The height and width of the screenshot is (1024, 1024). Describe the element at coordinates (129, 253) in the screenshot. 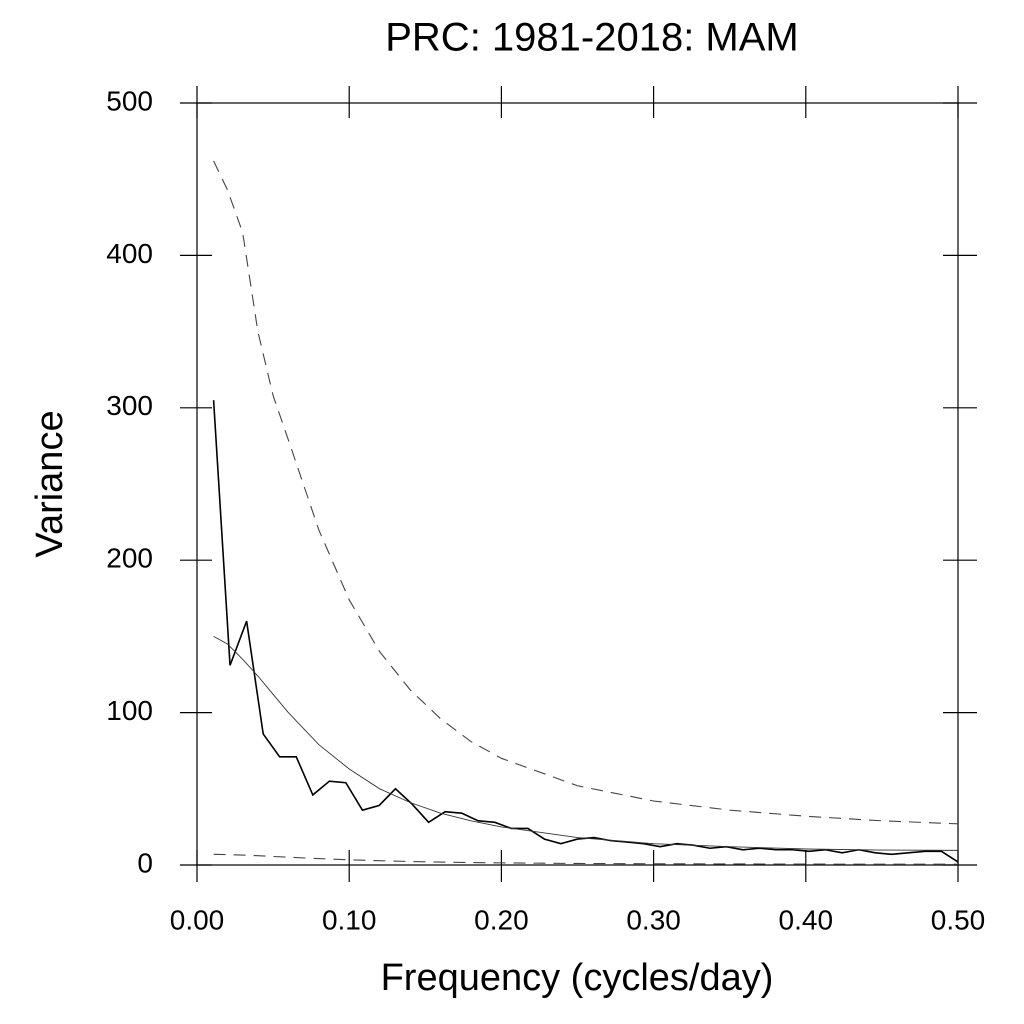

I see `y-tick-label: 400` at that location.